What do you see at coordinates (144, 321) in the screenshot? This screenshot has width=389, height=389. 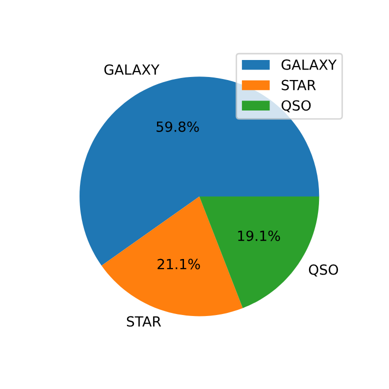 I see `slice-label: STAR` at bounding box center [144, 321].